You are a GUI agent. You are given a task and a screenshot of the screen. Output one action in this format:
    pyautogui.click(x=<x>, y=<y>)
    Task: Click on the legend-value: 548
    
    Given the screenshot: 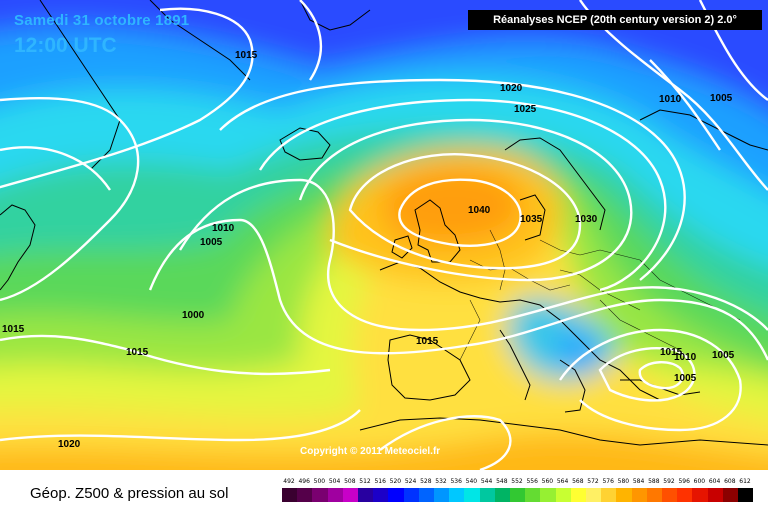 What is the action you would take?
    pyautogui.click(x=502, y=481)
    